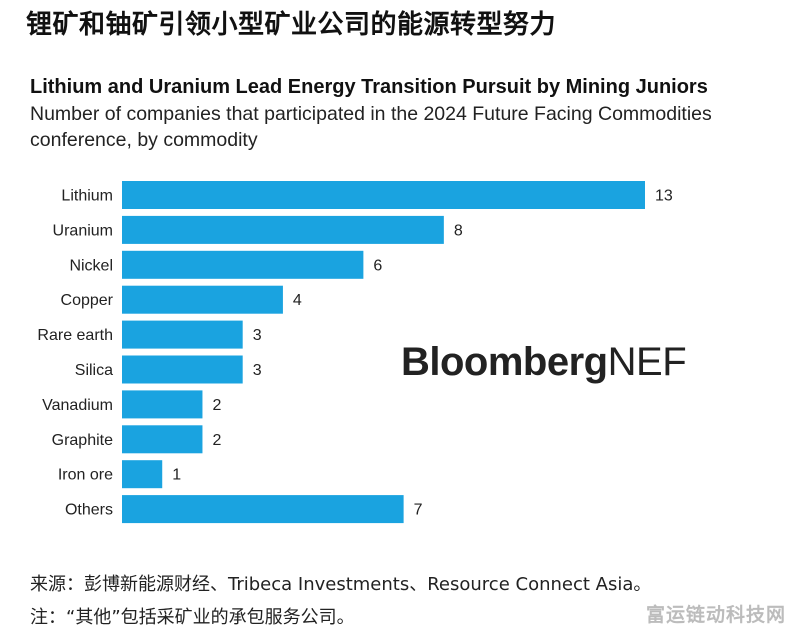 The height and width of the screenshot is (635, 796). Describe the element at coordinates (182, 334) in the screenshot. I see `bar-rare-earth` at that location.